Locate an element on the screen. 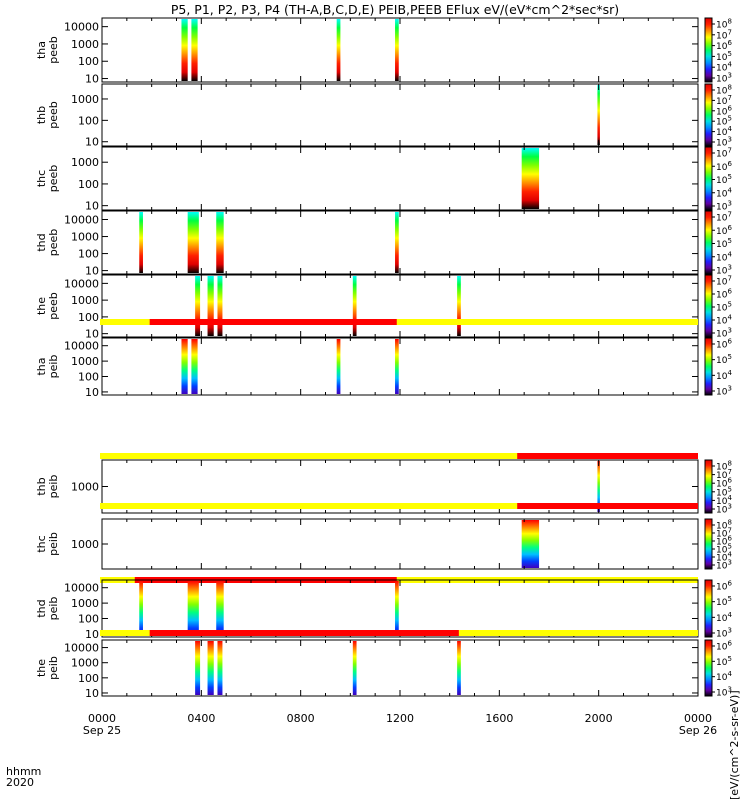 The height and width of the screenshot is (800, 750). panel-label: thbpeib is located at coordinates (47, 487).